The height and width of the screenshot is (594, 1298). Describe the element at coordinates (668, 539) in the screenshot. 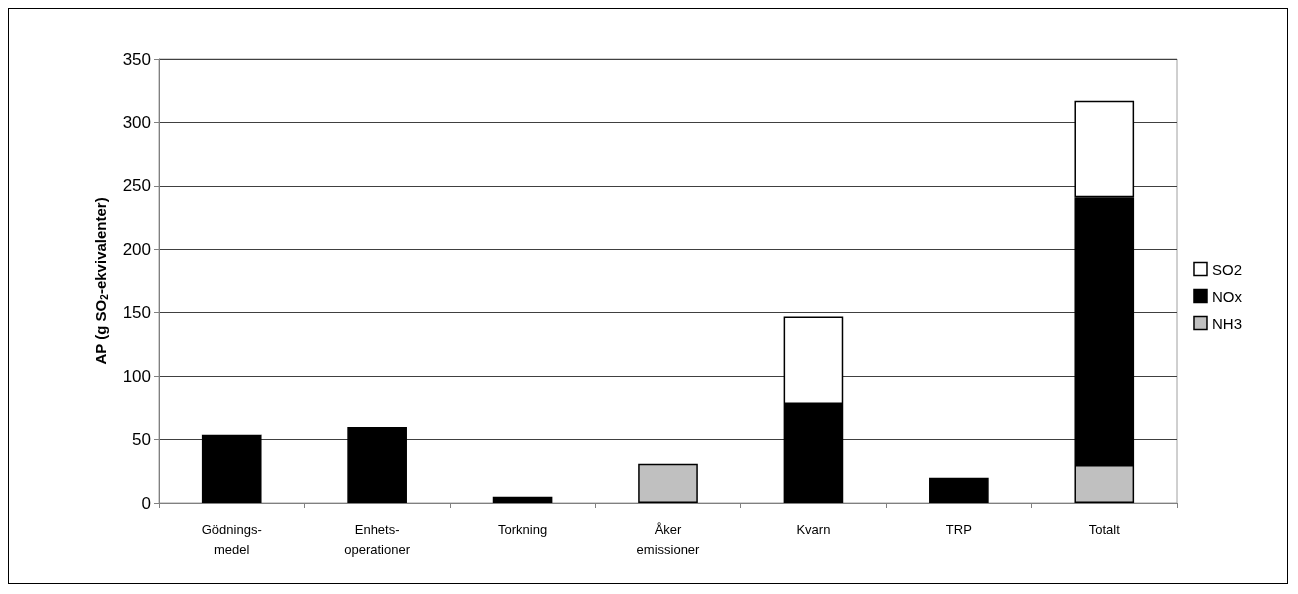

I see `x-tick-label: Åker emissioner` at that location.